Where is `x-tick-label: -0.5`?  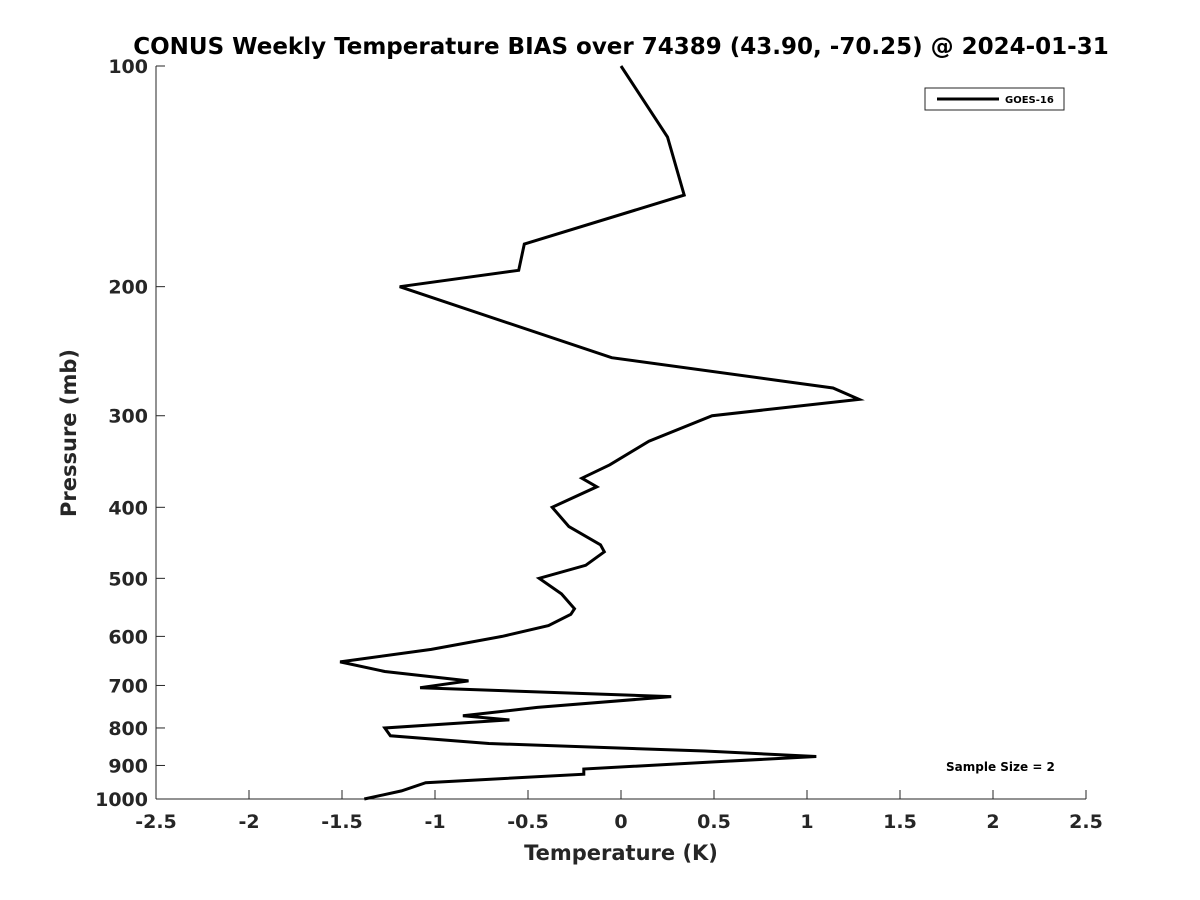
x-tick-label: -0.5 is located at coordinates (528, 822).